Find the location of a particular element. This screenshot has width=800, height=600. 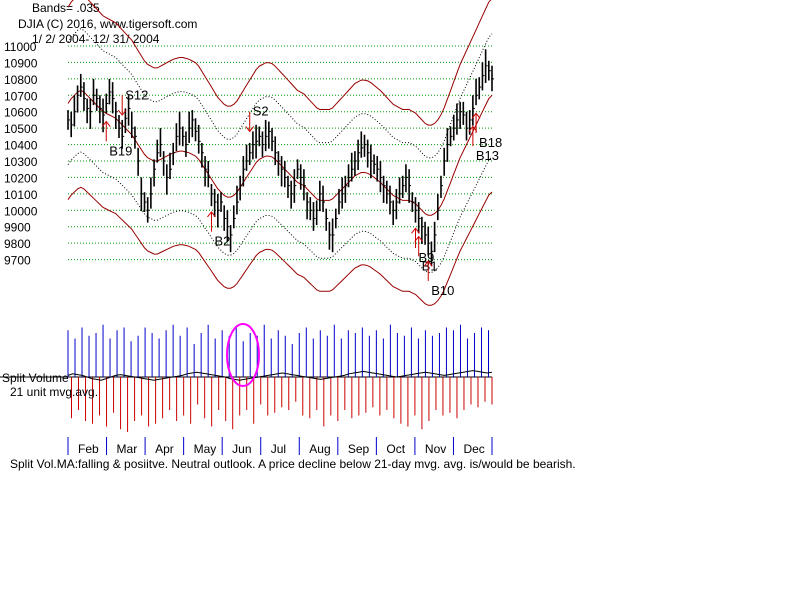

signal-label: S2 is located at coordinates (261, 111).